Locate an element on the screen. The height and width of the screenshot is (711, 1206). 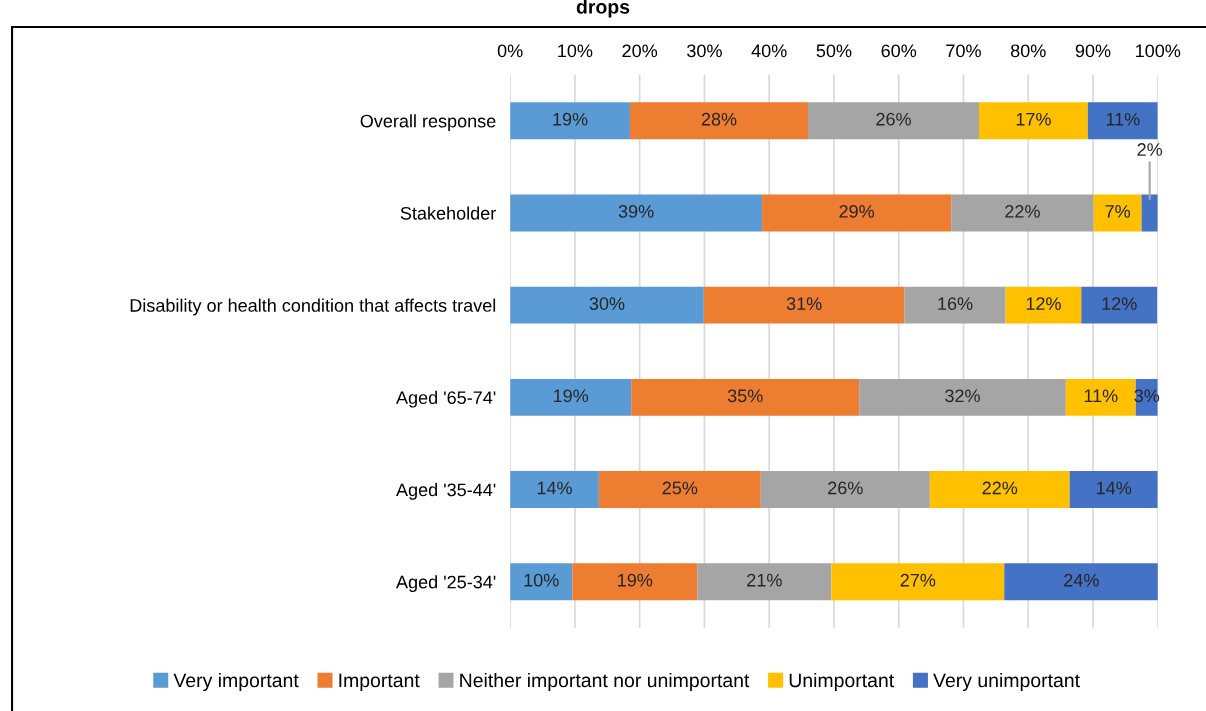
data-label: 39% is located at coordinates (636, 211).